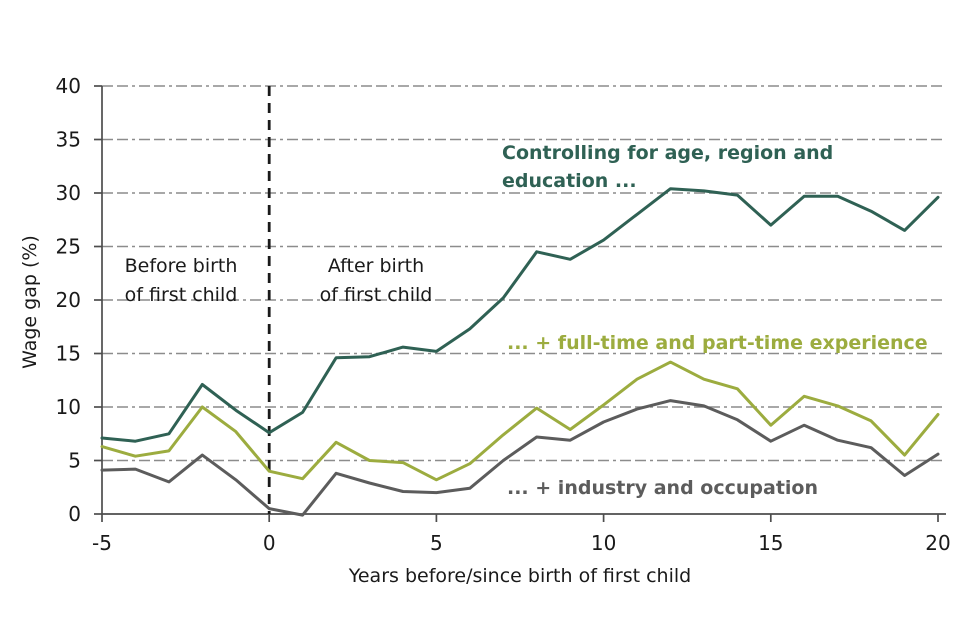 This screenshot has height=640, width=960. I want to click on y-tick-label: 30, so click(68, 193).